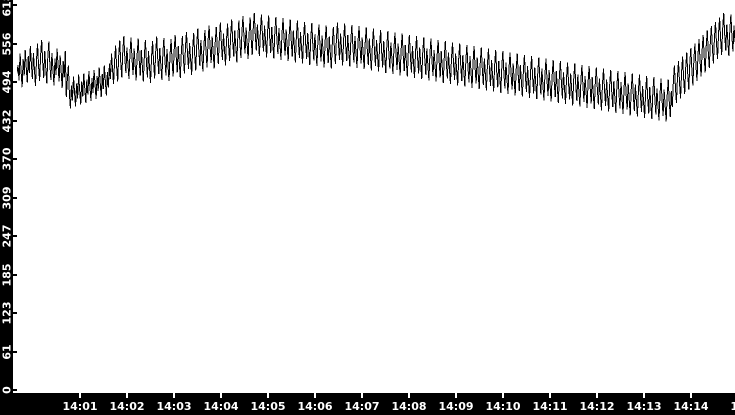 Image resolution: width=735 pixels, height=415 pixels. I want to click on x-tick-label: 14:14, so click(691, 406).